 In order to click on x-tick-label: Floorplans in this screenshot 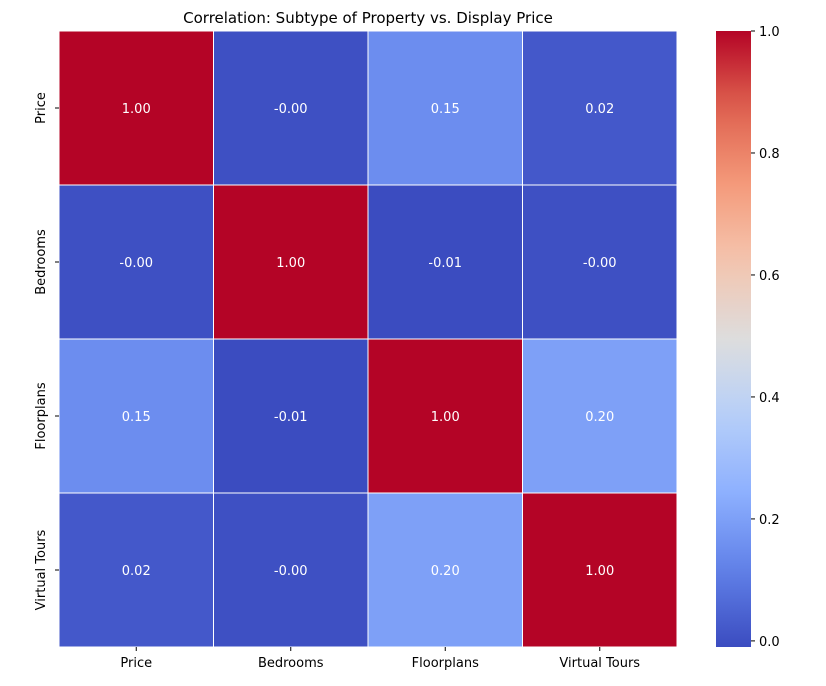, I will do `click(445, 663)`.